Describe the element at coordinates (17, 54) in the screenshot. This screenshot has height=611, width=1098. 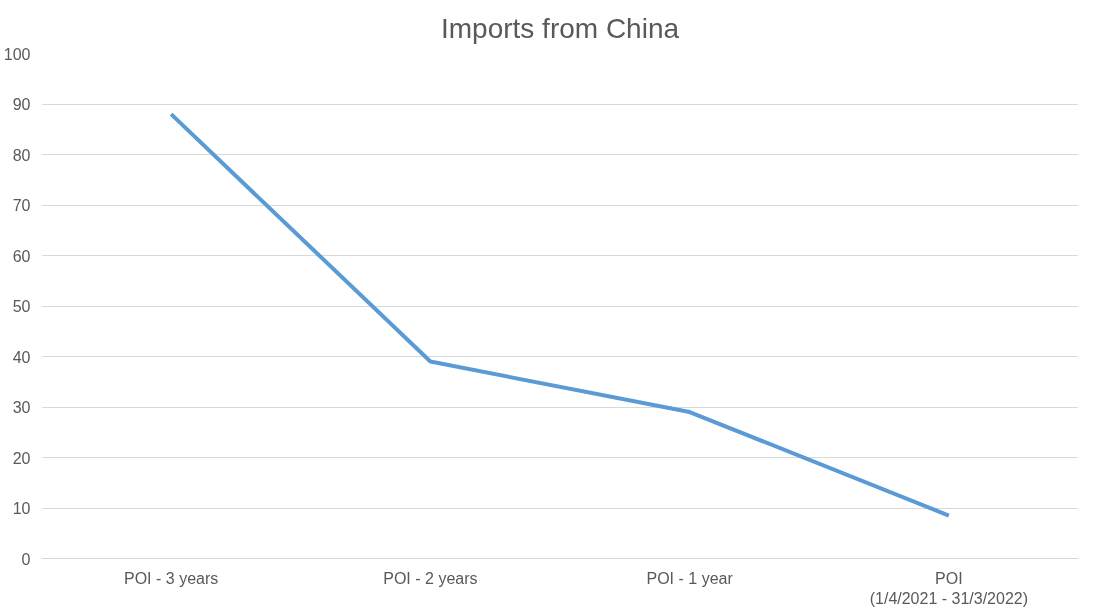
I see `y-tick-label: 100` at that location.